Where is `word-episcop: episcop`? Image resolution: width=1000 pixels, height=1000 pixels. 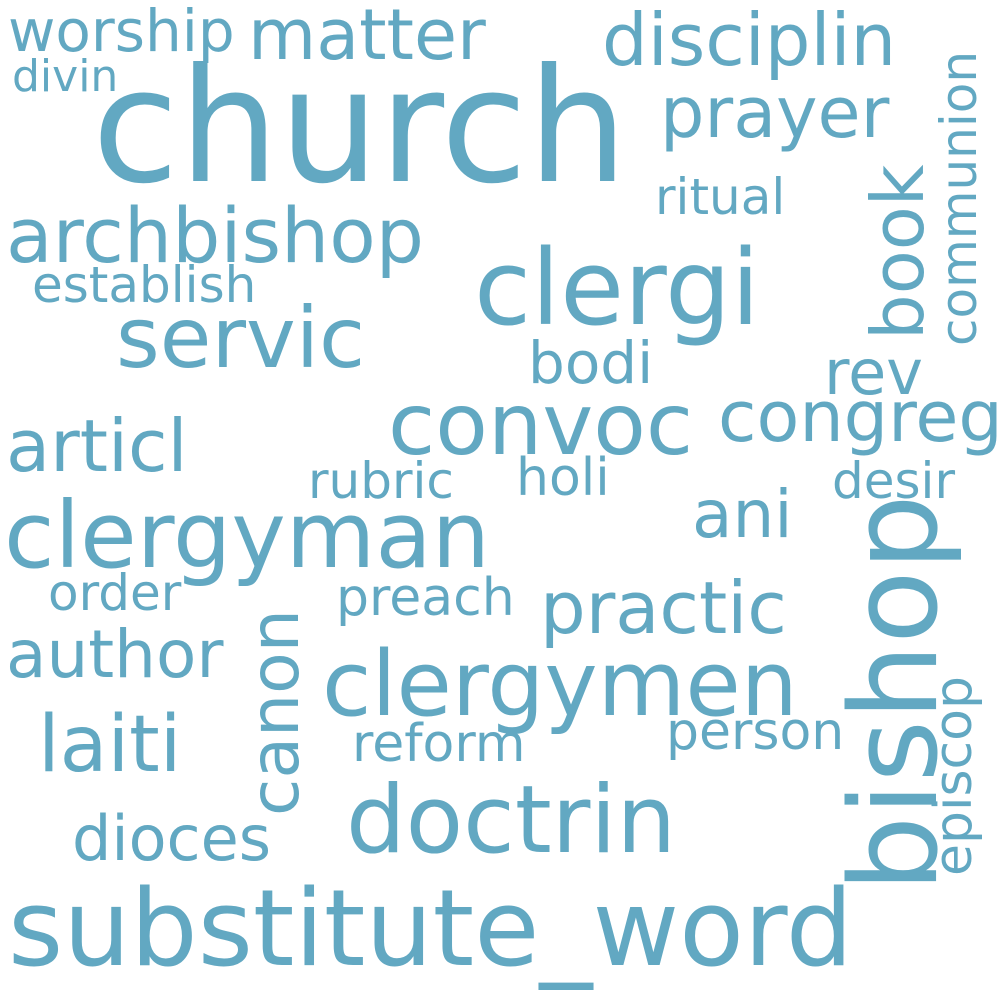
word-episcop: episcop is located at coordinates (954, 776).